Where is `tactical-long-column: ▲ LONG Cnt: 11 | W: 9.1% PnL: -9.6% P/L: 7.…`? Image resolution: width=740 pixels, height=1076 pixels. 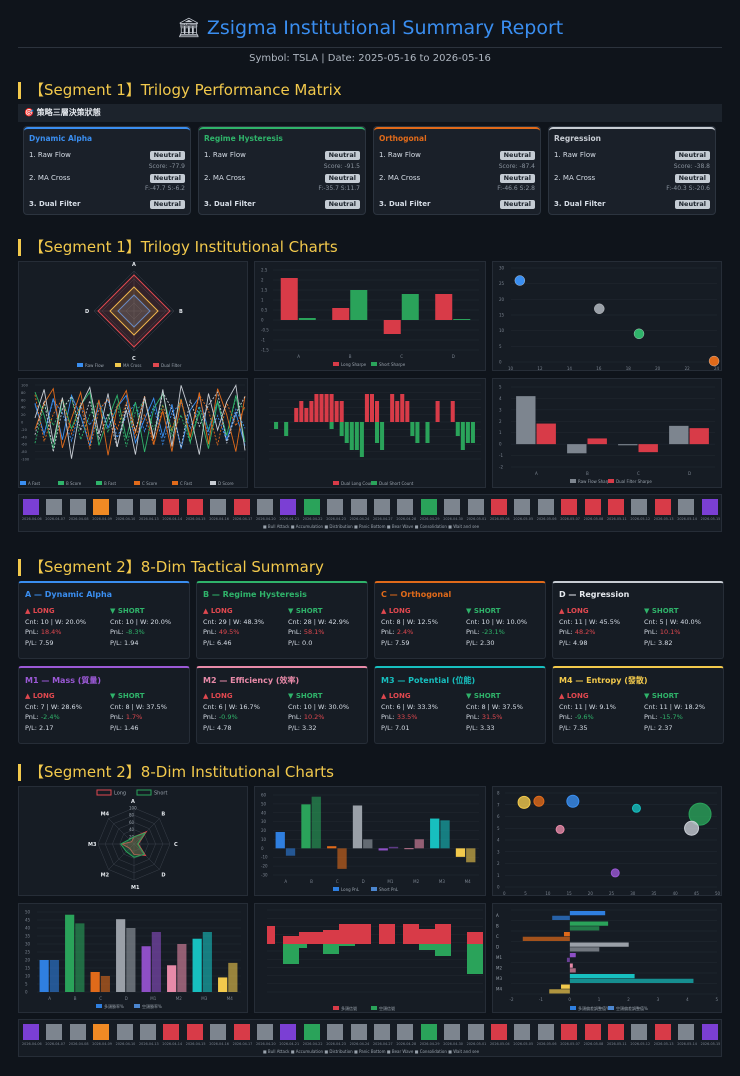 tactical-long-column: ▲ LONG Cnt: 11 | W: 9.1% PnL: -9.6% P/L: 7.… is located at coordinates (599, 712).